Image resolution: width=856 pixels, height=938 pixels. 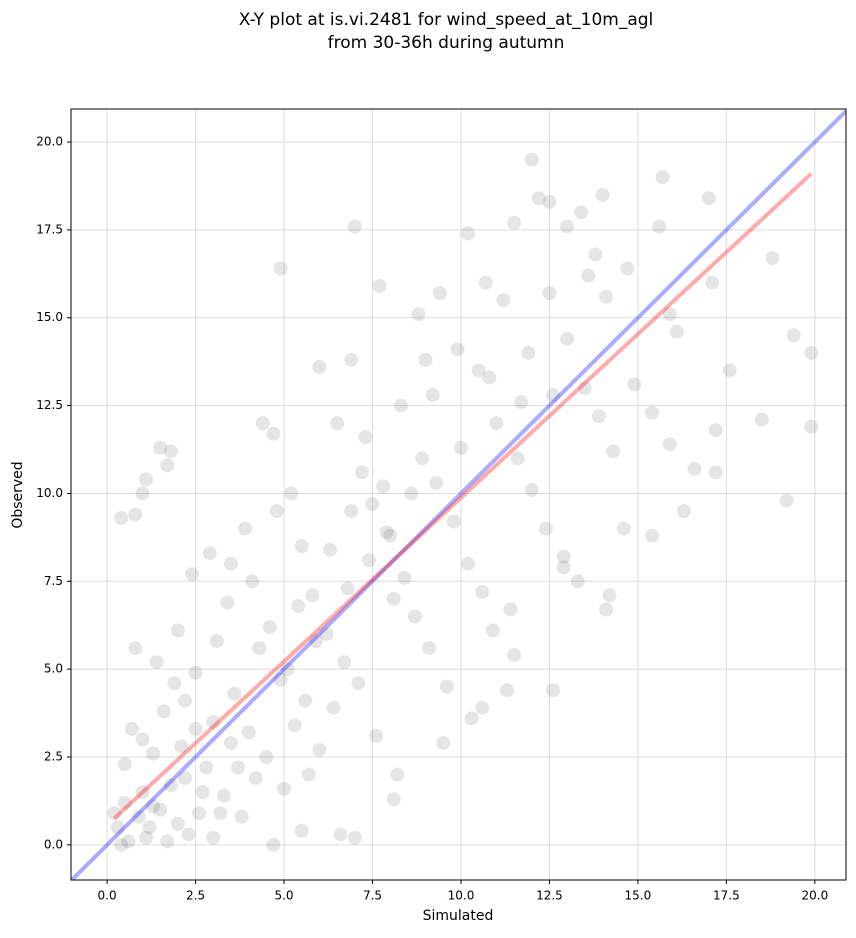 I want to click on y-tick-label: 0.0, so click(x=53, y=844).